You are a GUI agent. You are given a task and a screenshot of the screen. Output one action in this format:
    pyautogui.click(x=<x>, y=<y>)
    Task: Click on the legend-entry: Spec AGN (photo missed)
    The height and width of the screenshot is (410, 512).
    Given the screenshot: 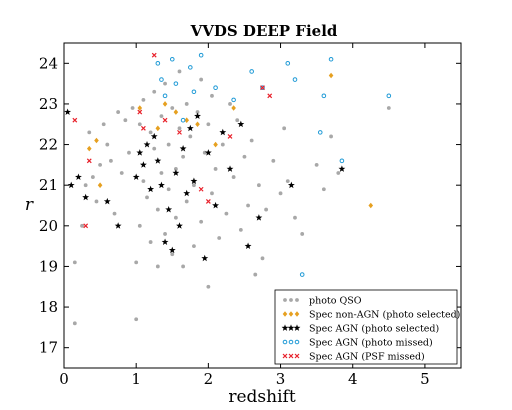 What is the action you would take?
    pyautogui.click(x=371, y=343)
    